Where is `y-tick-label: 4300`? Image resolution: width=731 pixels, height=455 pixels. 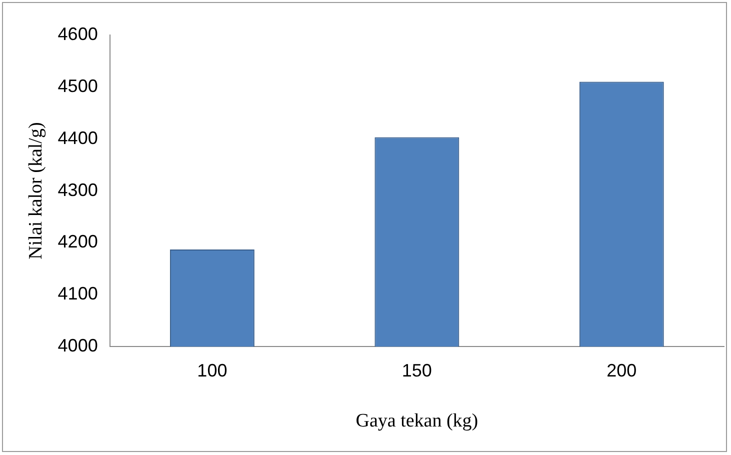 y-tick-label: 4300 is located at coordinates (78, 190).